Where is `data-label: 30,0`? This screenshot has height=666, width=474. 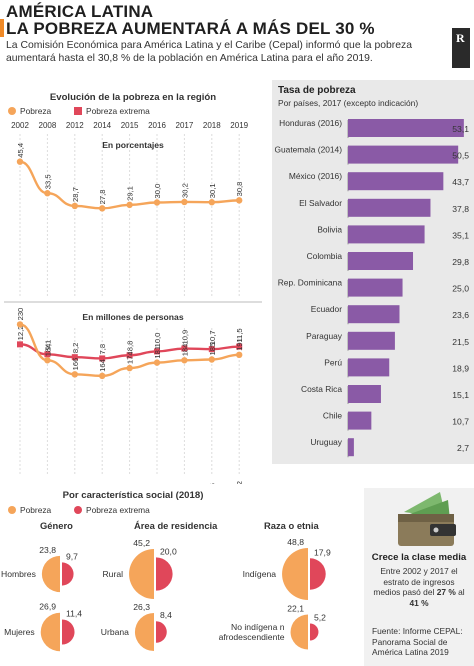 data-label: 30,0 is located at coordinates (157, 191).